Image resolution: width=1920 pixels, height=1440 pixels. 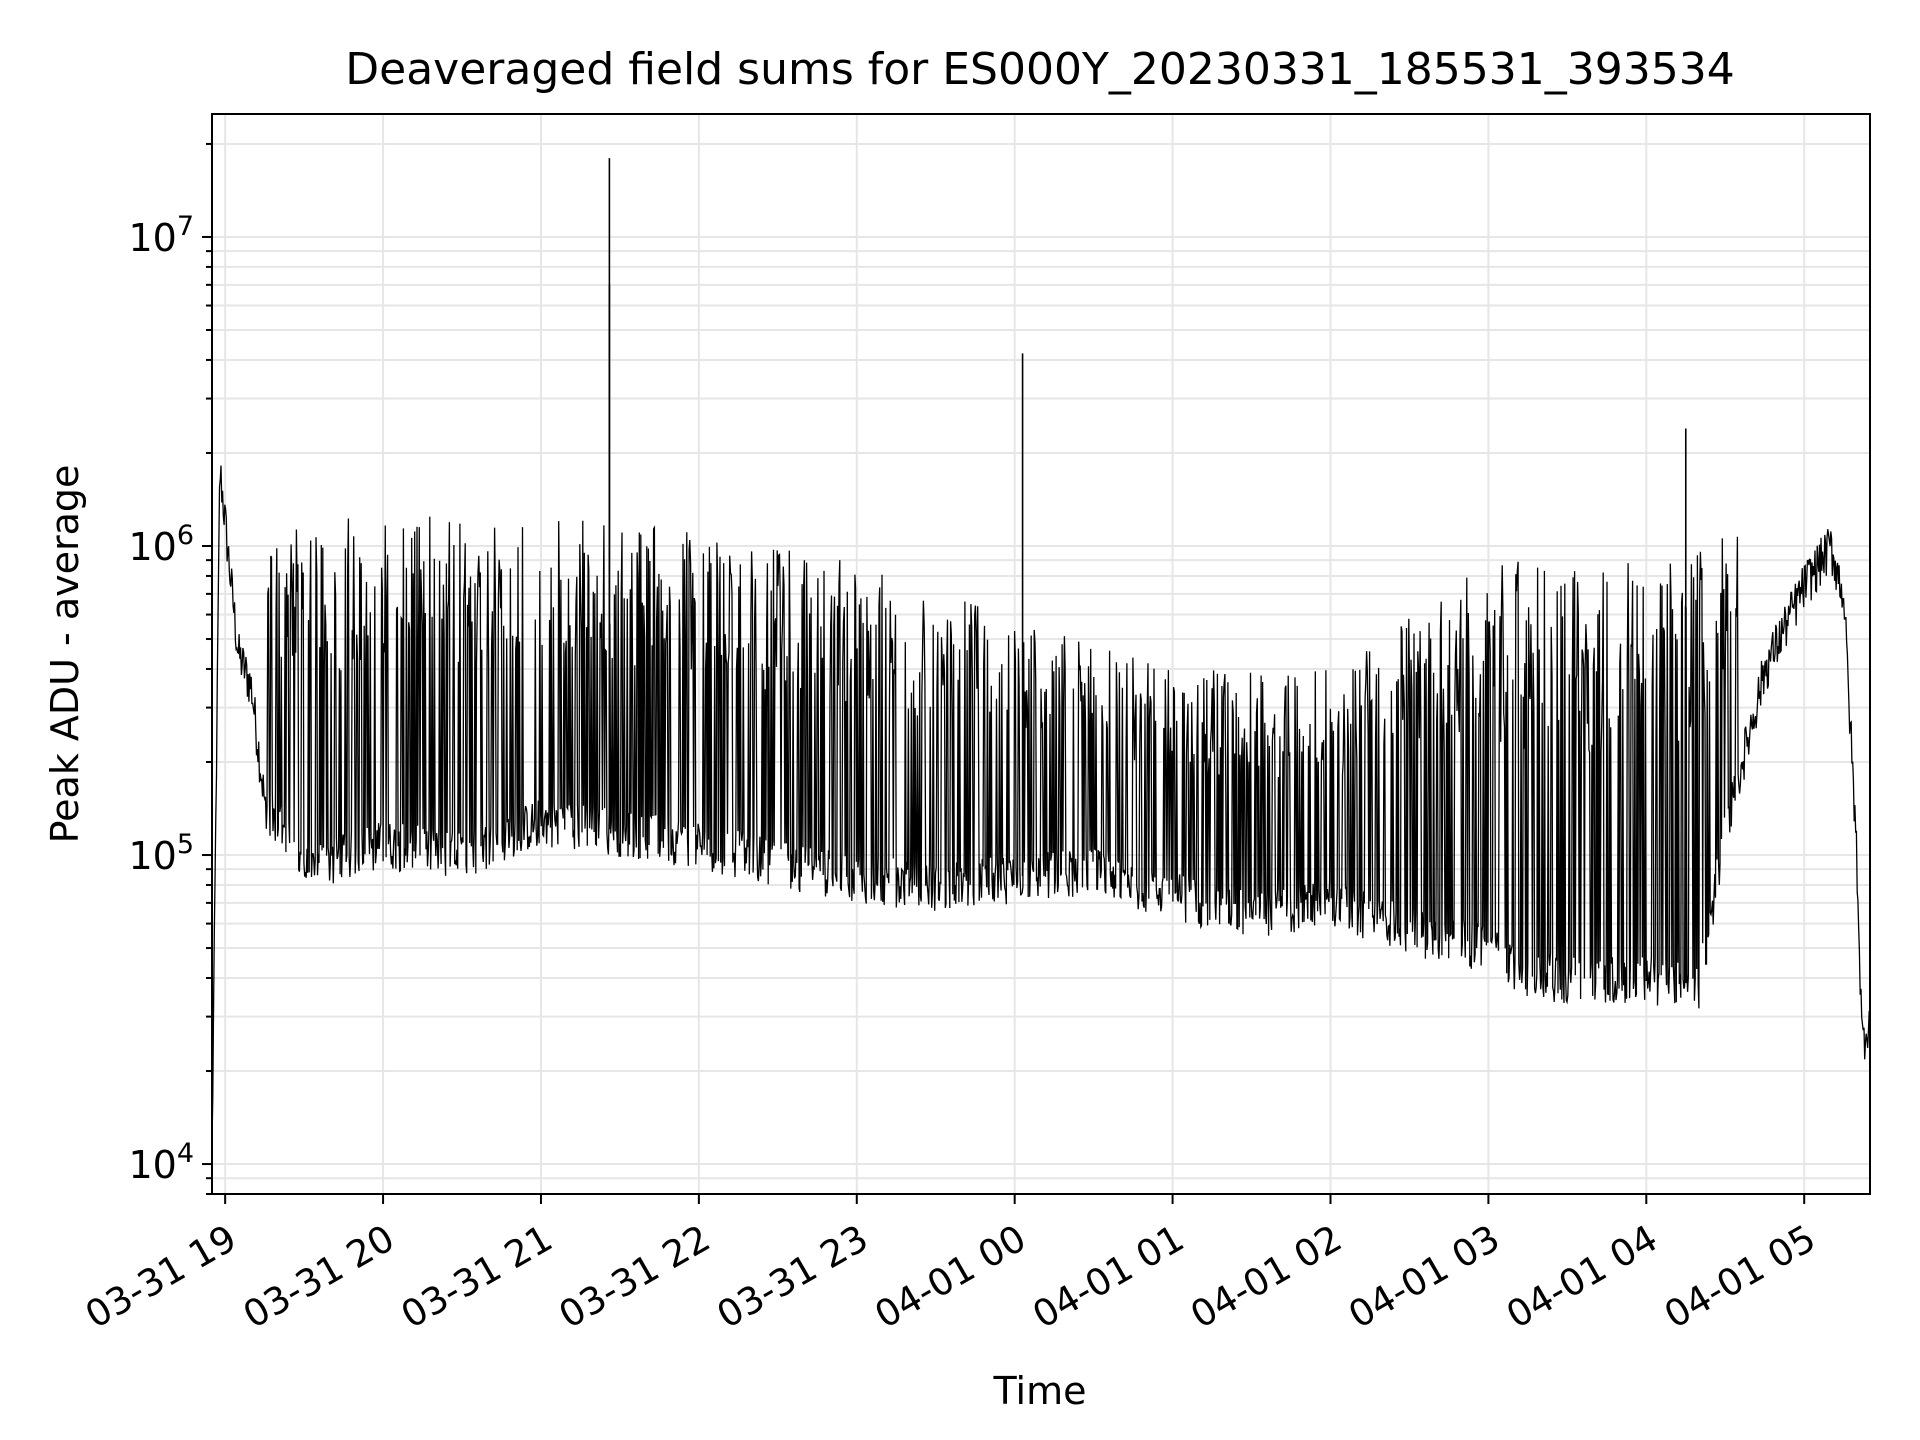 I want to click on x-tick-label: 04-01 00, so click(x=951, y=1277).